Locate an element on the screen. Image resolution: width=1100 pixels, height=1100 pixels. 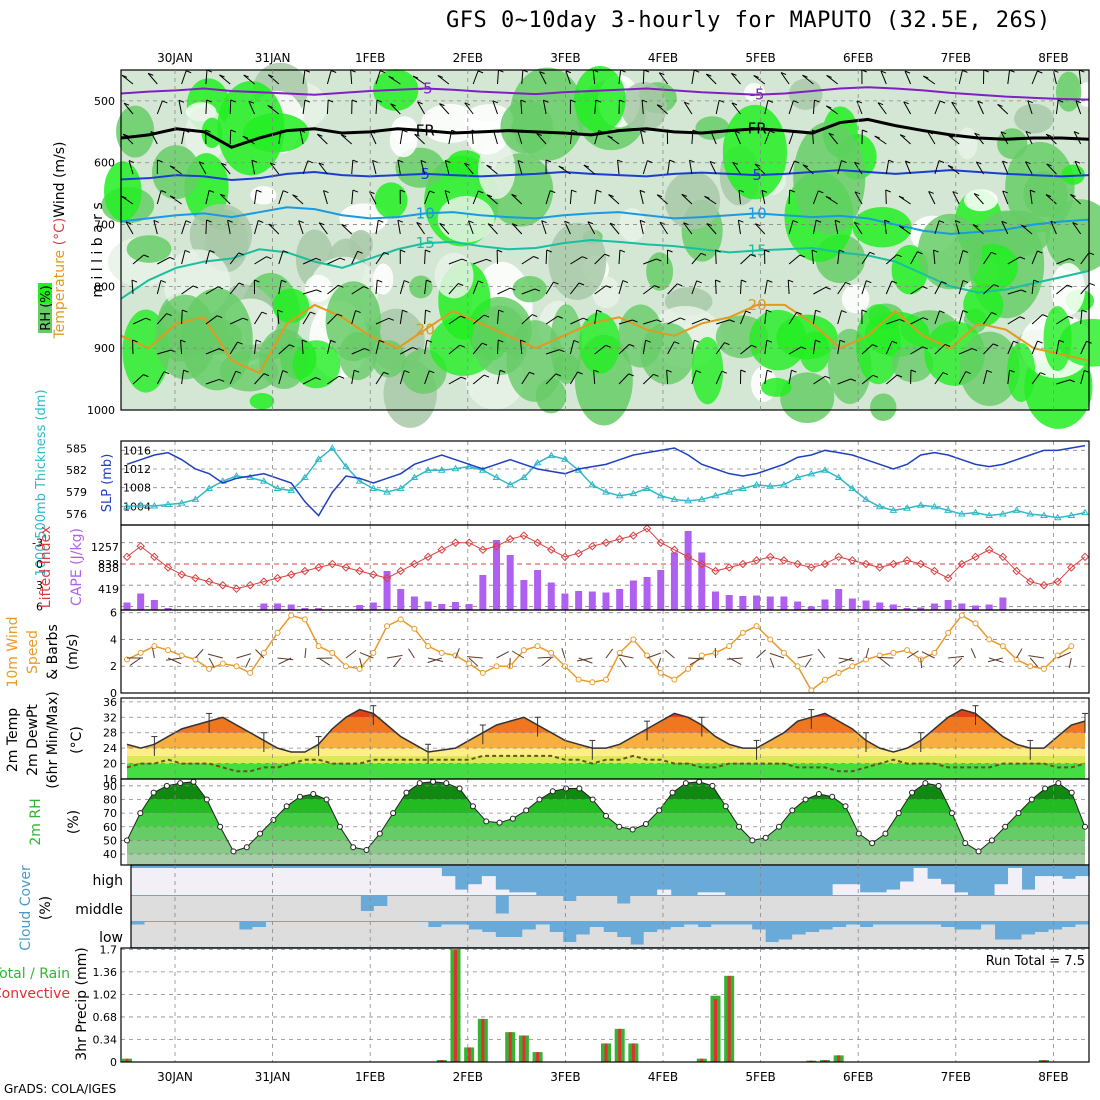
top-date-label: 4FEB is located at coordinates (663, 58).